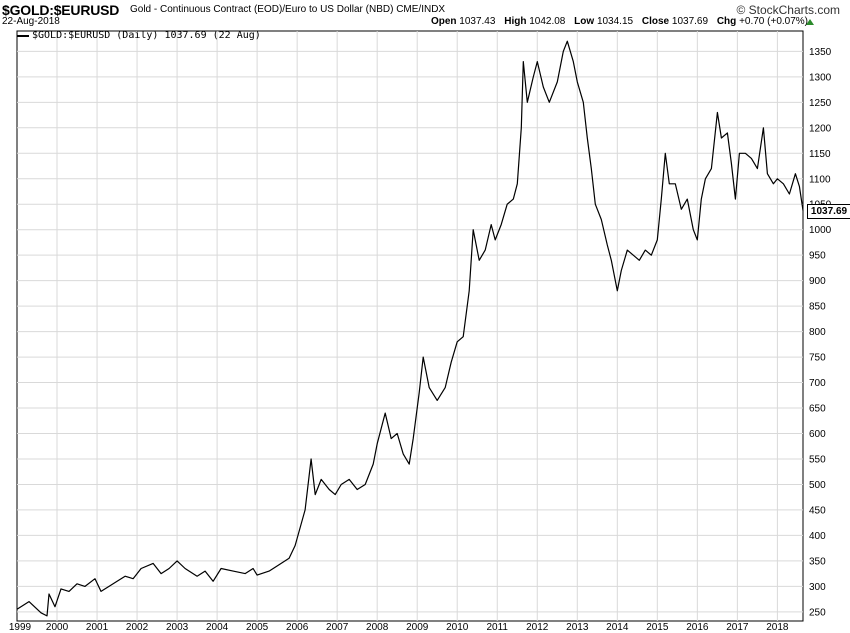  What do you see at coordinates (820, 179) in the screenshot?
I see `y-tick-label: 1100` at bounding box center [820, 179].